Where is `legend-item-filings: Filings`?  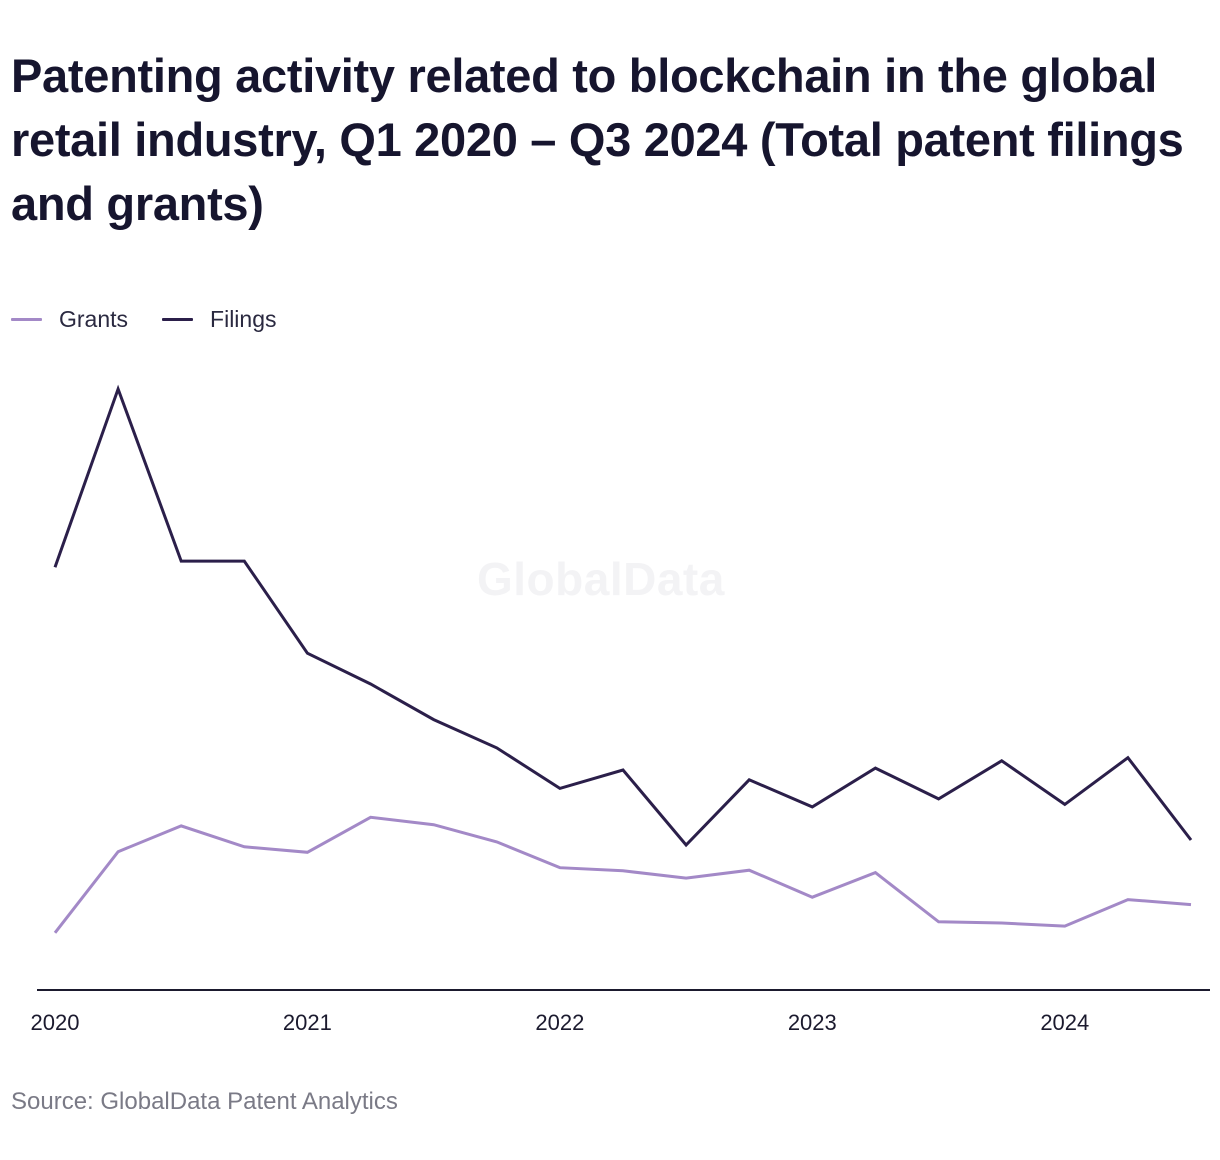 legend-item-filings: Filings is located at coordinates (219, 319).